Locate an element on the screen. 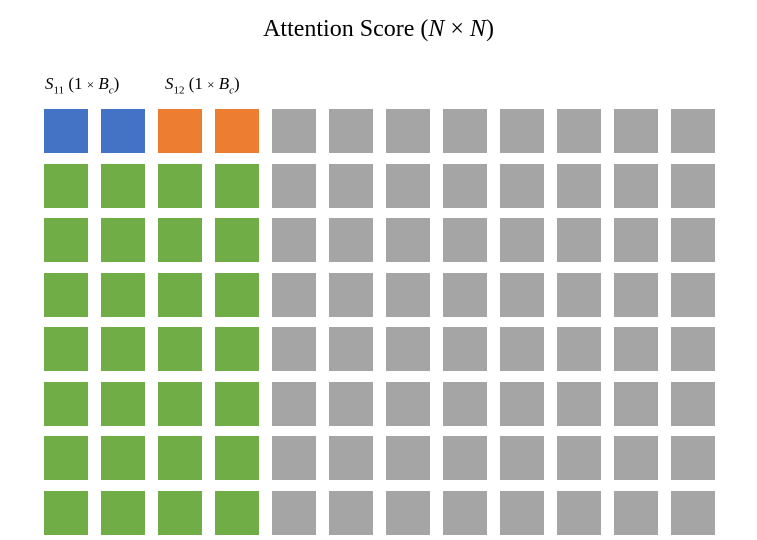  diagram-title: Attention Score (N × N) is located at coordinates (378, 29).